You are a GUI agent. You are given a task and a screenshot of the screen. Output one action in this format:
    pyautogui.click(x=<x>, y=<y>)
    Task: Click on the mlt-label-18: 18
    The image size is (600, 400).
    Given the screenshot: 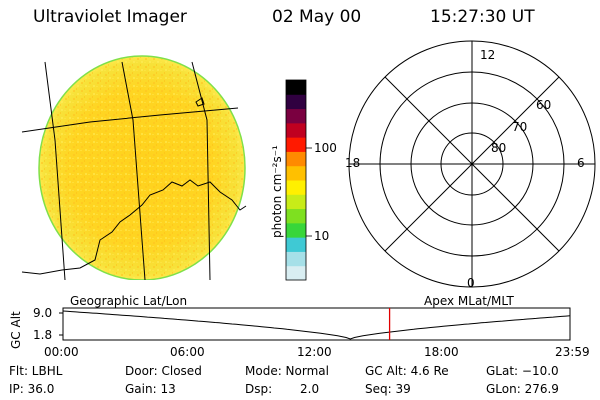 What is the action you would take?
    pyautogui.click(x=353, y=163)
    